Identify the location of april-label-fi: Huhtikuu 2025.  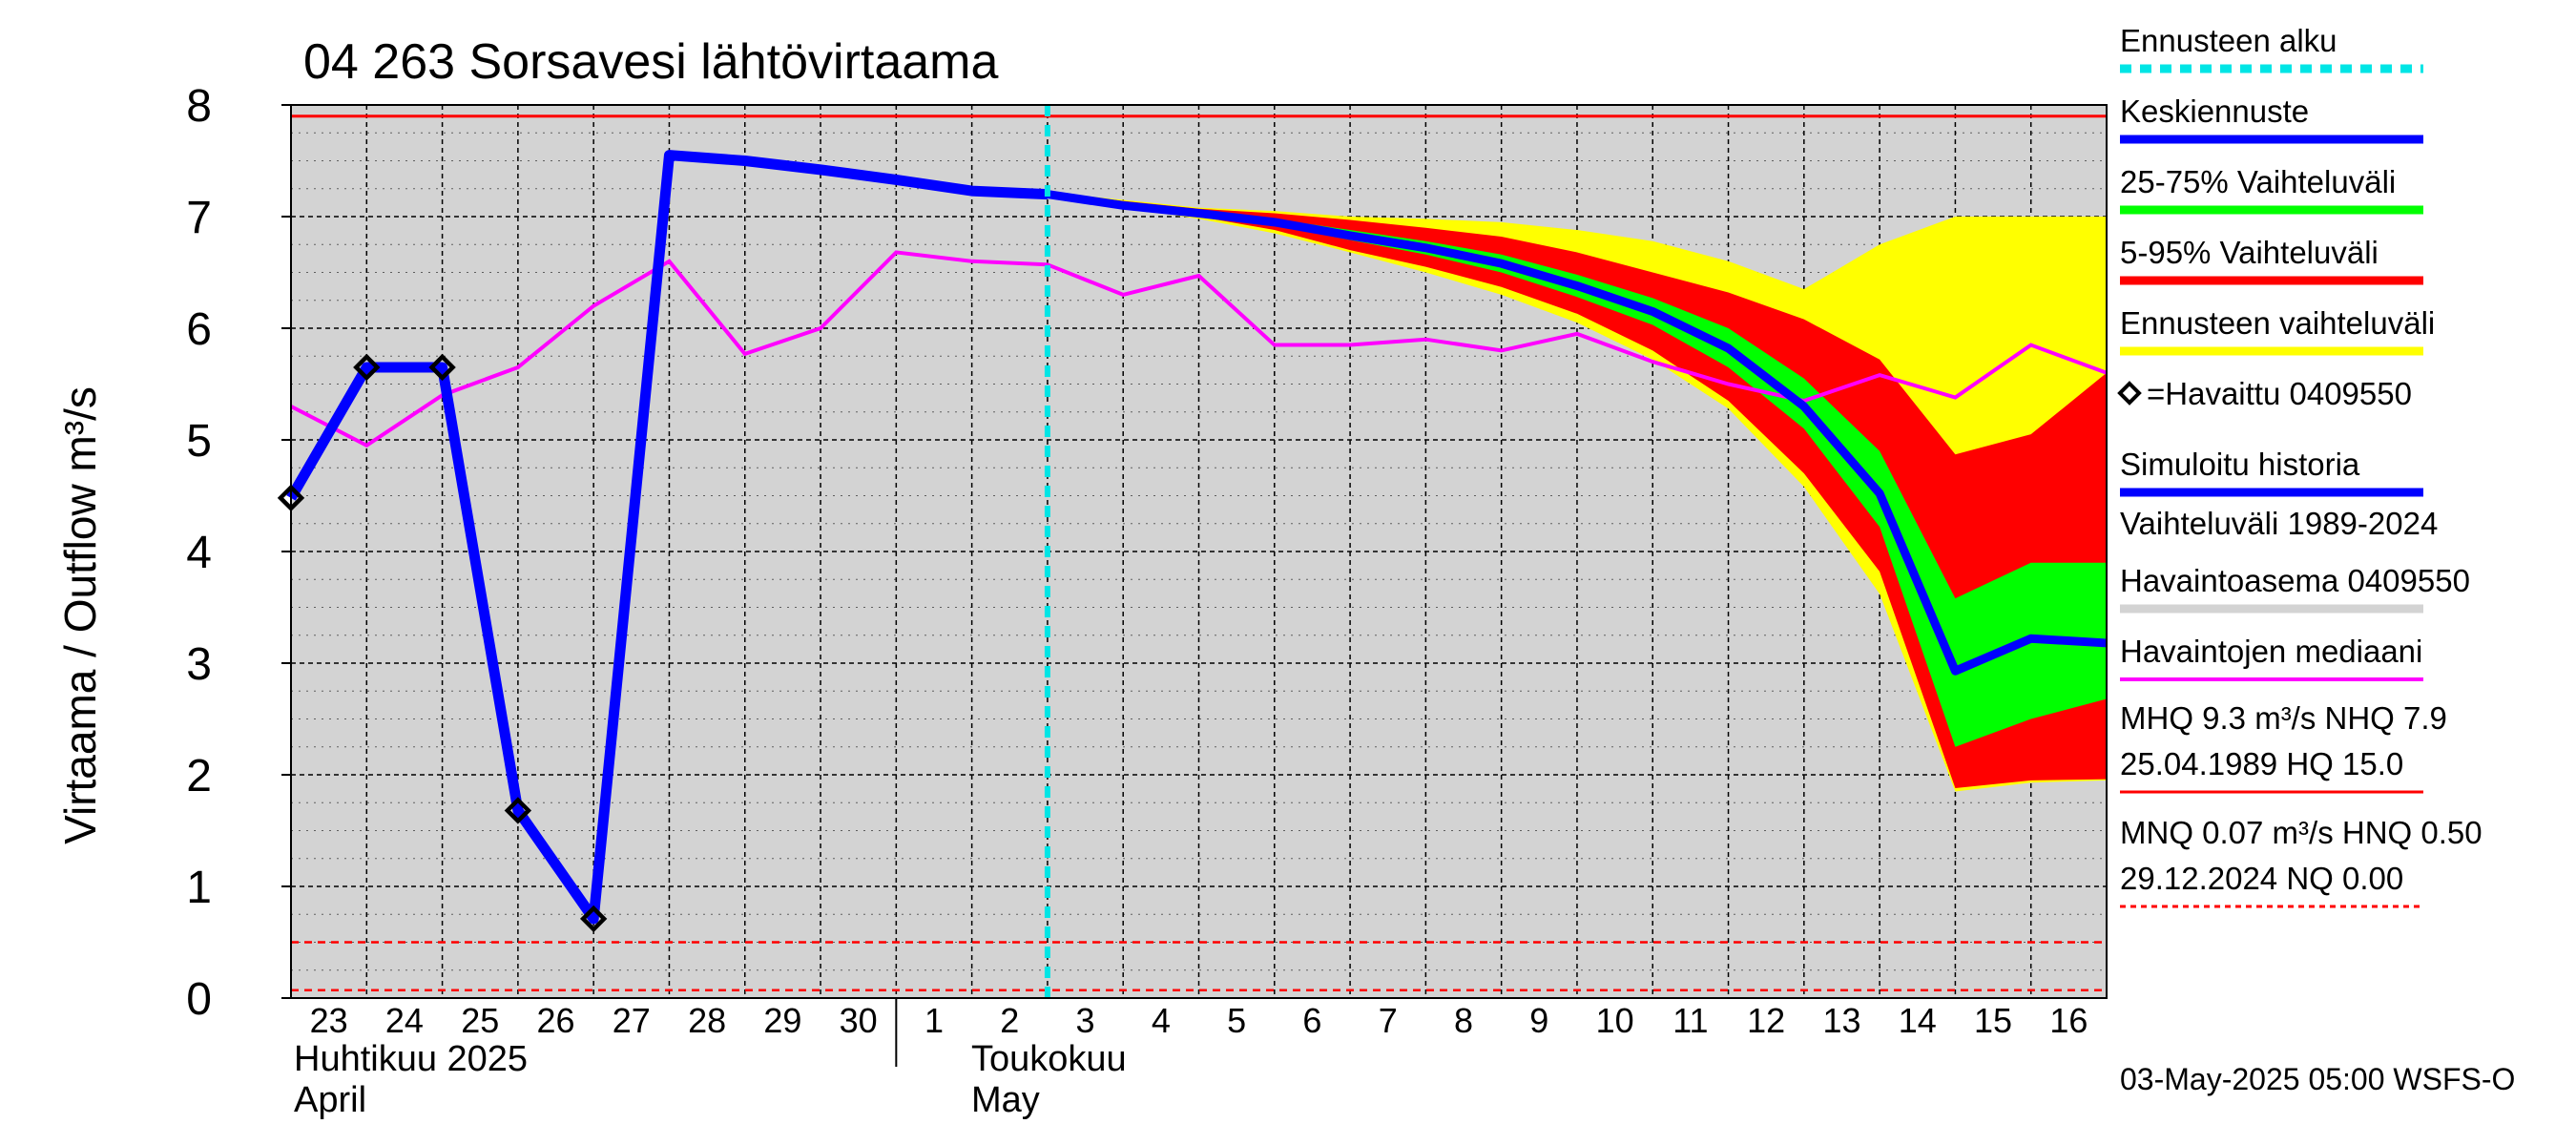
(411, 1059).